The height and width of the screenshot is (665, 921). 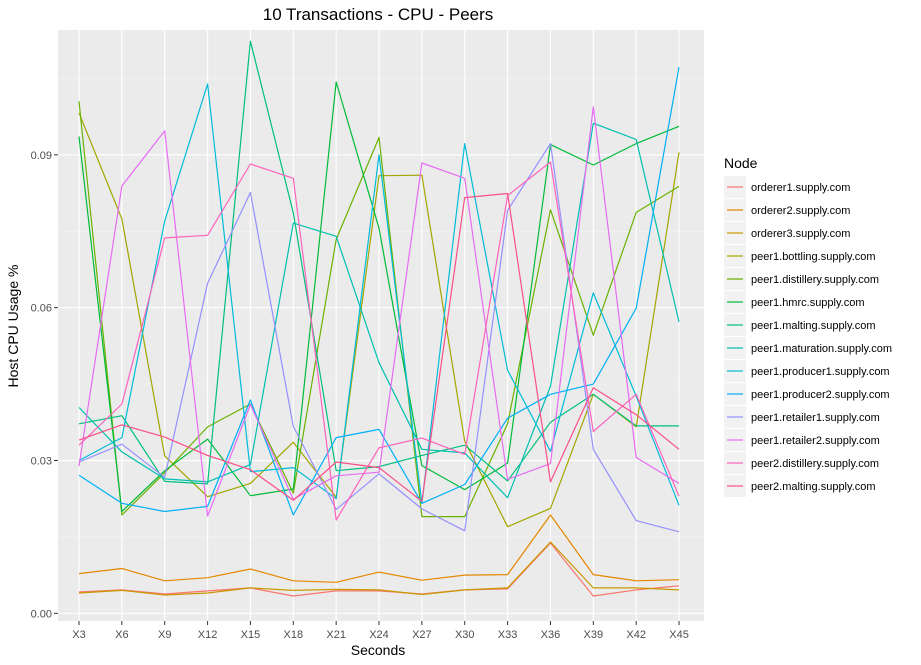 What do you see at coordinates (800, 188) in the screenshot?
I see `legend-label: orderer1.supply.com` at bounding box center [800, 188].